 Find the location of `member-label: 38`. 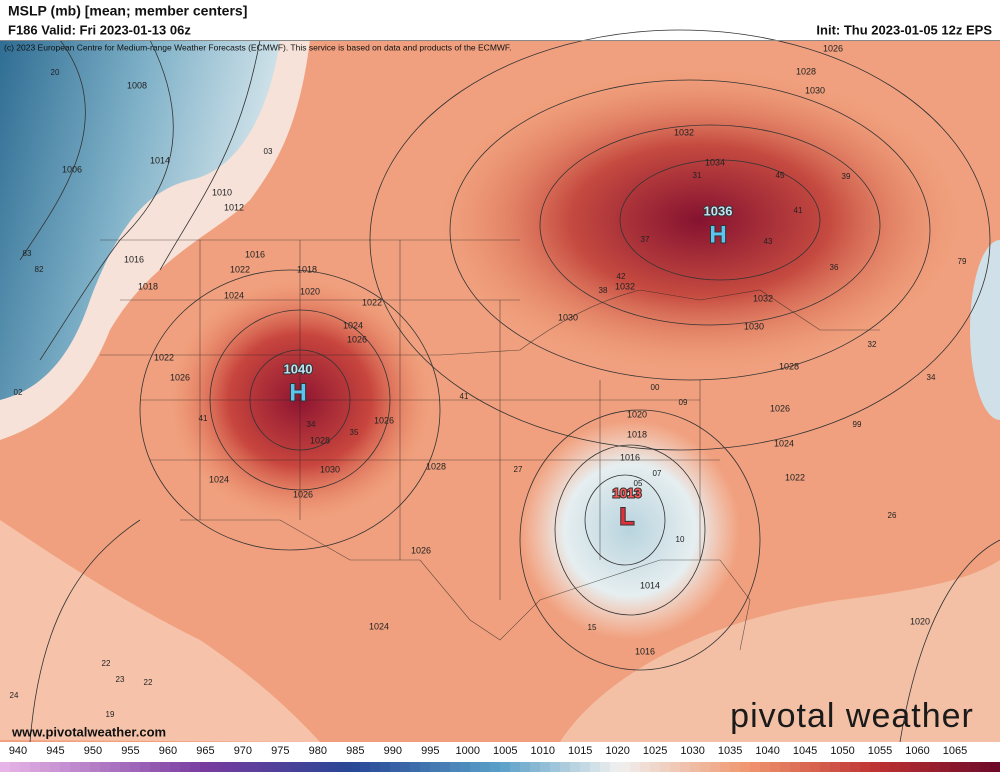

member-label: 38 is located at coordinates (603, 290).